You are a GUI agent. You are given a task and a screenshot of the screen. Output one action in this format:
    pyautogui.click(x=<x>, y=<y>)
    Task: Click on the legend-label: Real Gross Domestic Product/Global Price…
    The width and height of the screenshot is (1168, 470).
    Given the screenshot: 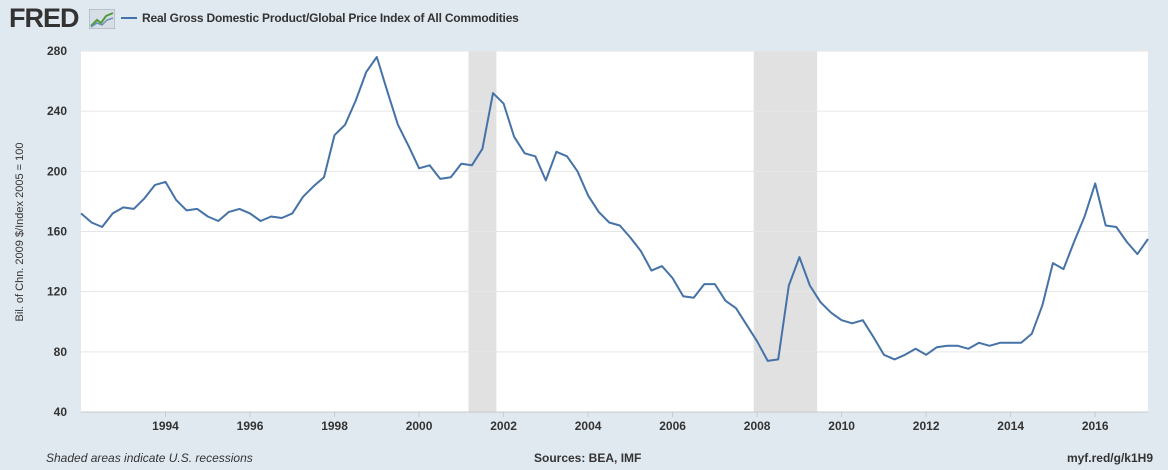 What is the action you would take?
    pyautogui.click(x=330, y=18)
    